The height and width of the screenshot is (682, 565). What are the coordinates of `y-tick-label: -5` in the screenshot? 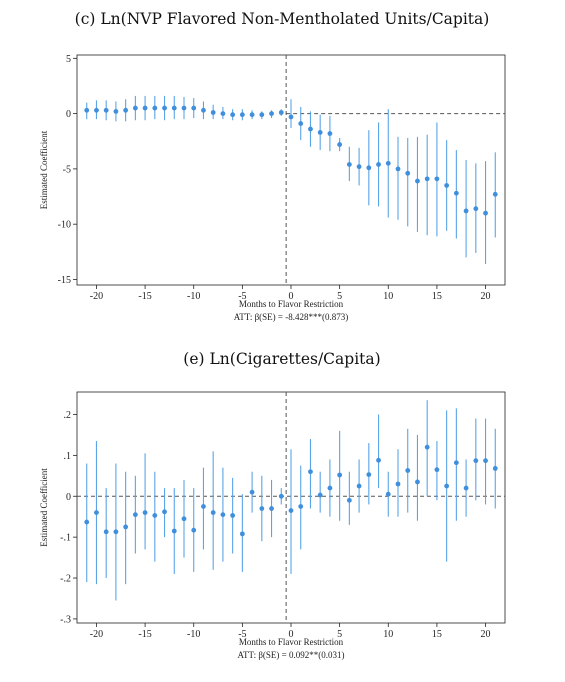 It's located at (67, 169).